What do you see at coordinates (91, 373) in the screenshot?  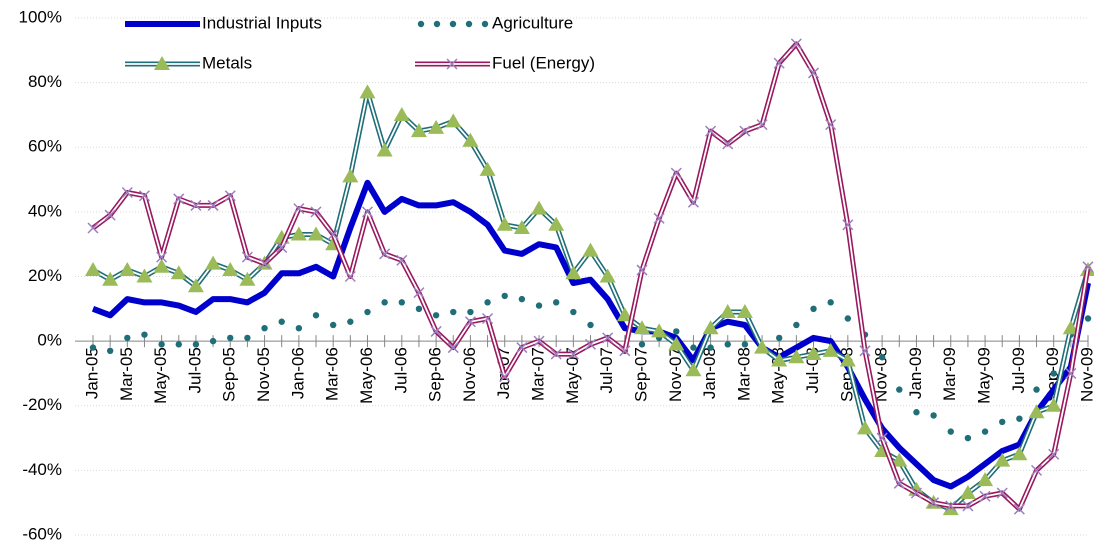 I see `x-tick-label: Jan-05` at bounding box center [91, 373].